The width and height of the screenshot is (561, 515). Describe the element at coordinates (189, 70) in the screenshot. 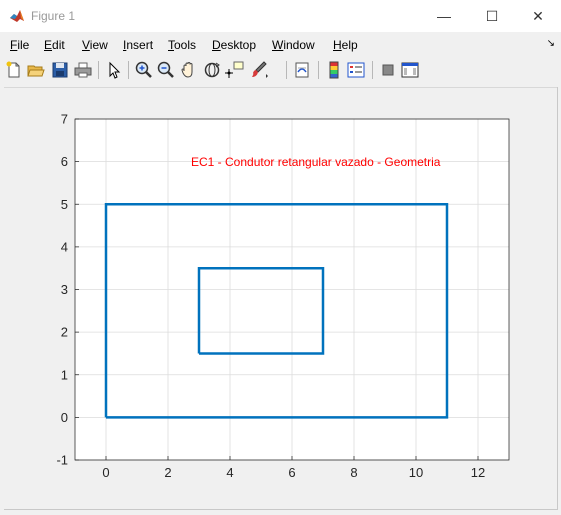

I see `pan-icon` at that location.